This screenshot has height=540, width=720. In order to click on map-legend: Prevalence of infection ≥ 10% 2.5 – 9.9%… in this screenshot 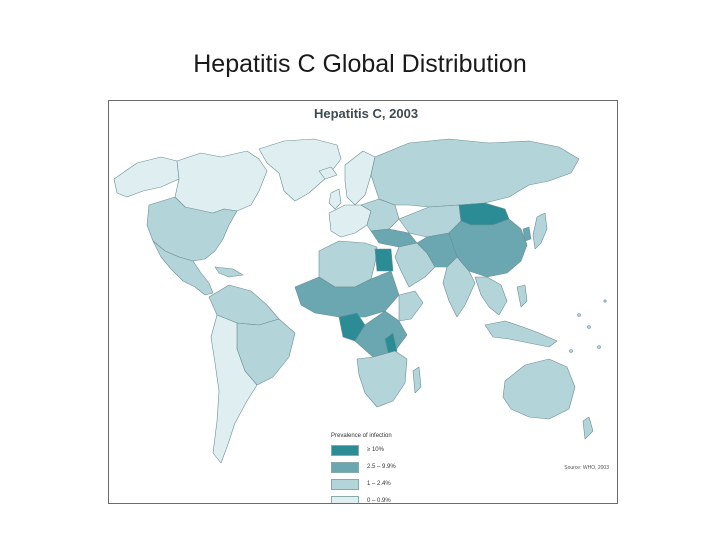, I will do `click(363, 468)`.